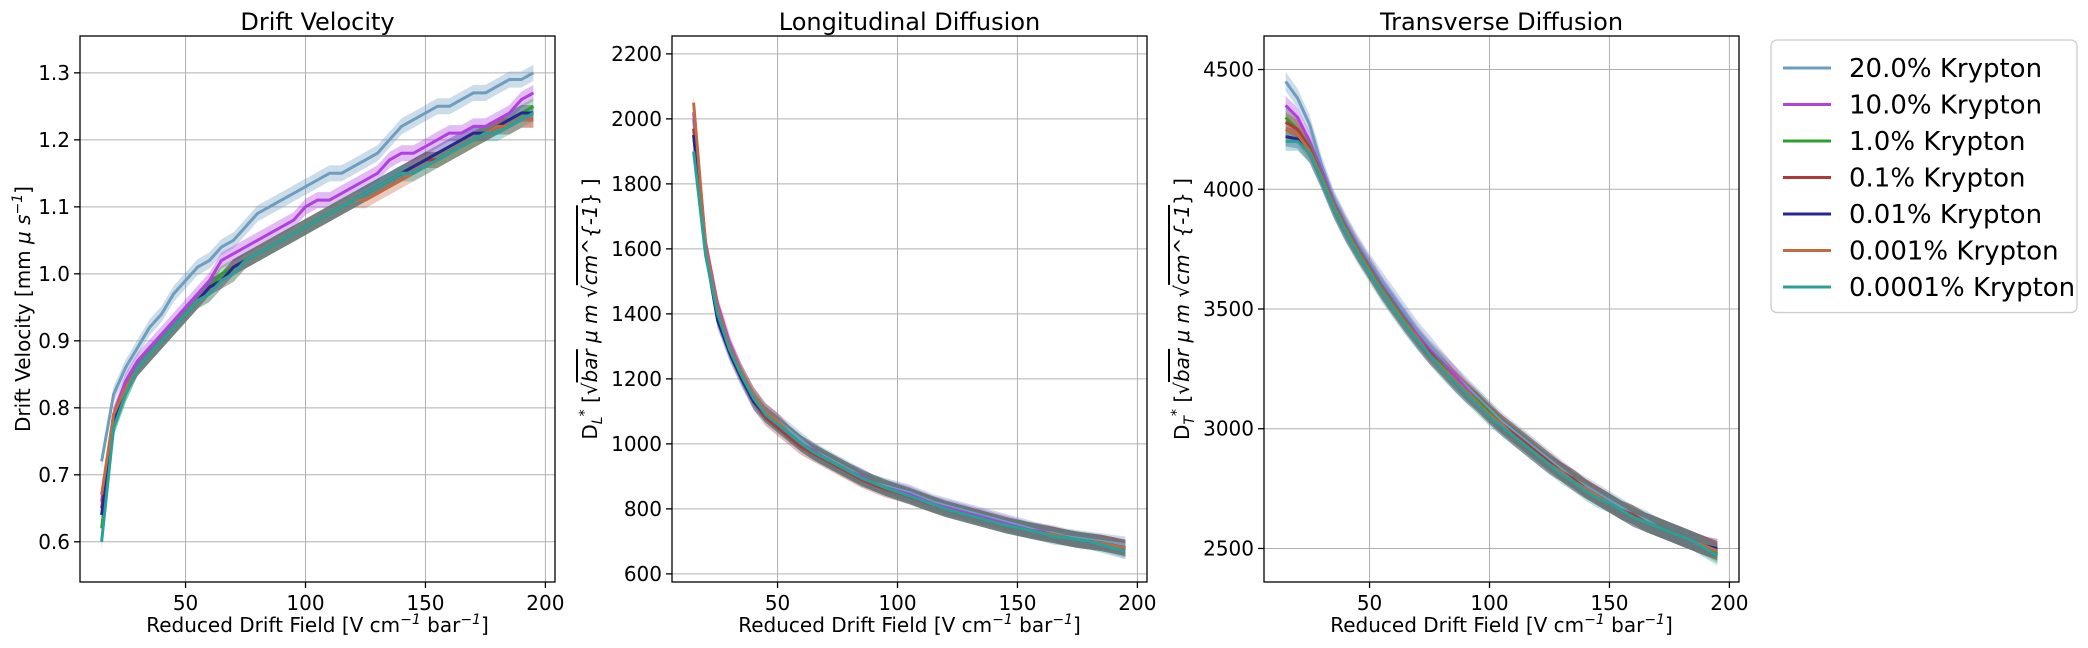 This screenshot has width=2088, height=648. I want to click on legend-entry-0-0001-krypton: 0.0001% Krypton, so click(1929, 288).